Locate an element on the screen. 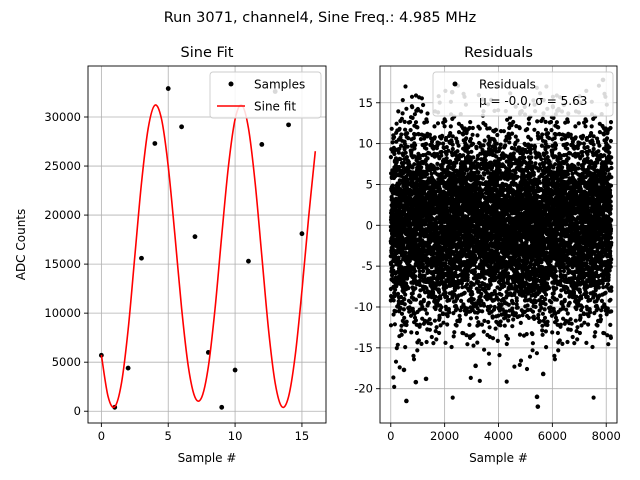 This screenshot has width=640, height=480. chart-title: Sine Fit is located at coordinates (207, 53).